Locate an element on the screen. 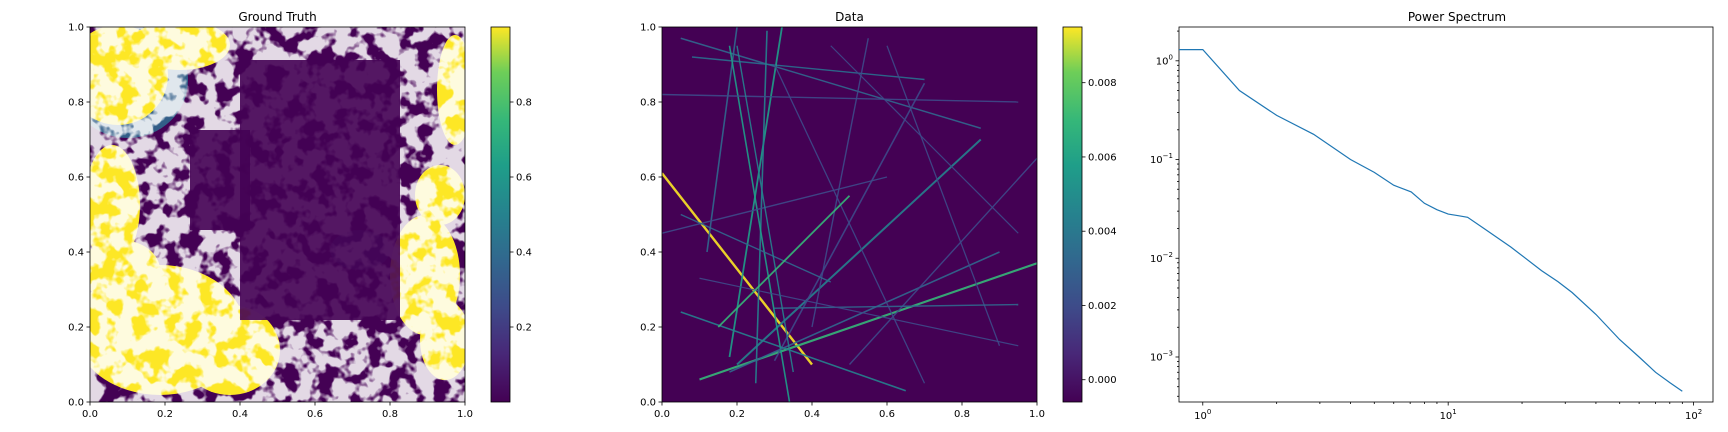 Image resolution: width=1728 pixels, height=432 pixels. colorbar-tick-label: 0.002 is located at coordinates (1102, 306).